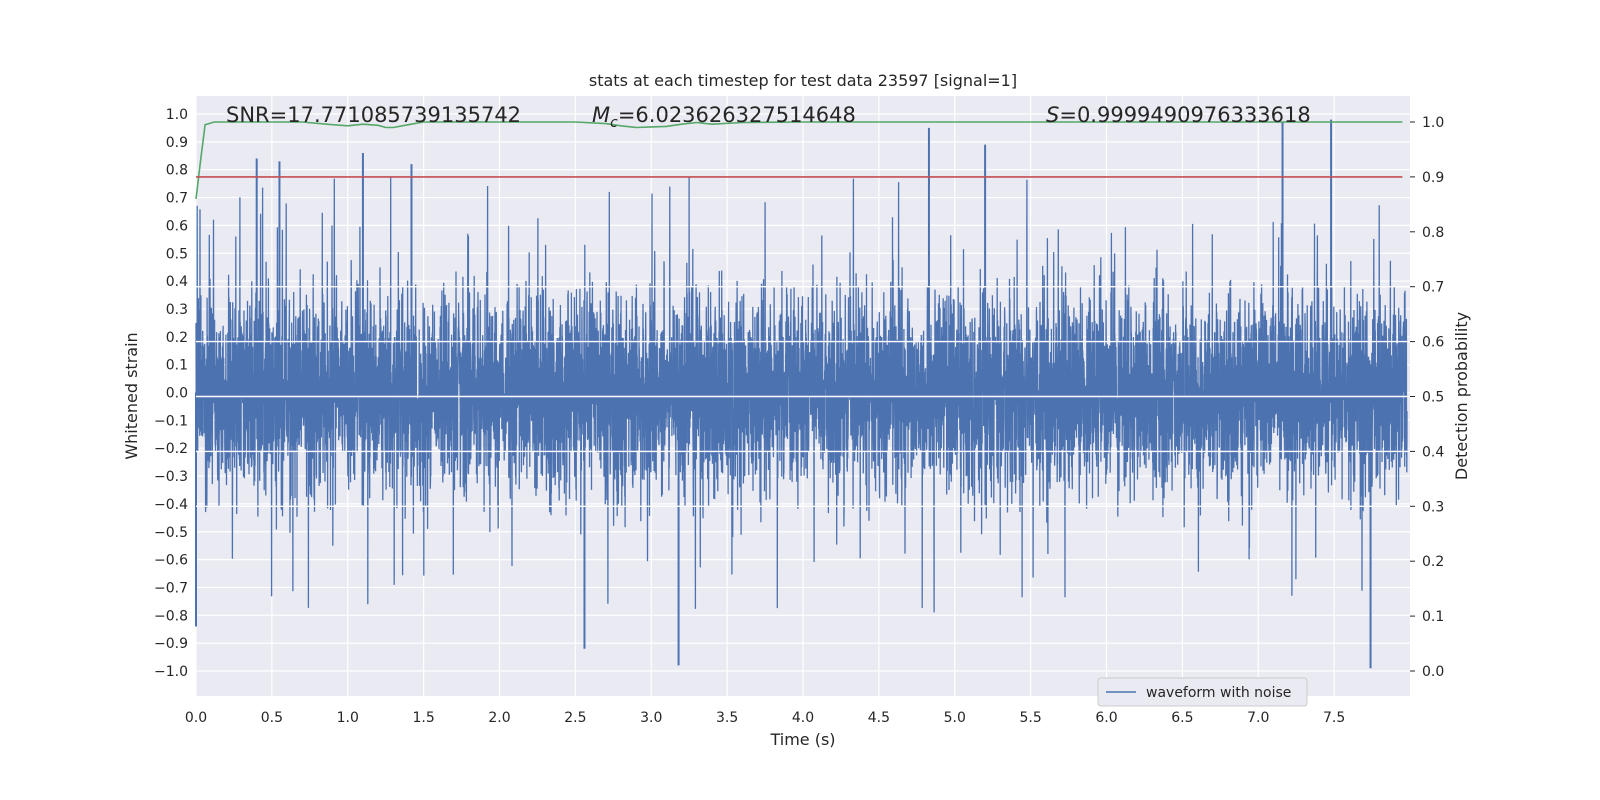  I want to click on detection-probability-line, so click(799, 160).